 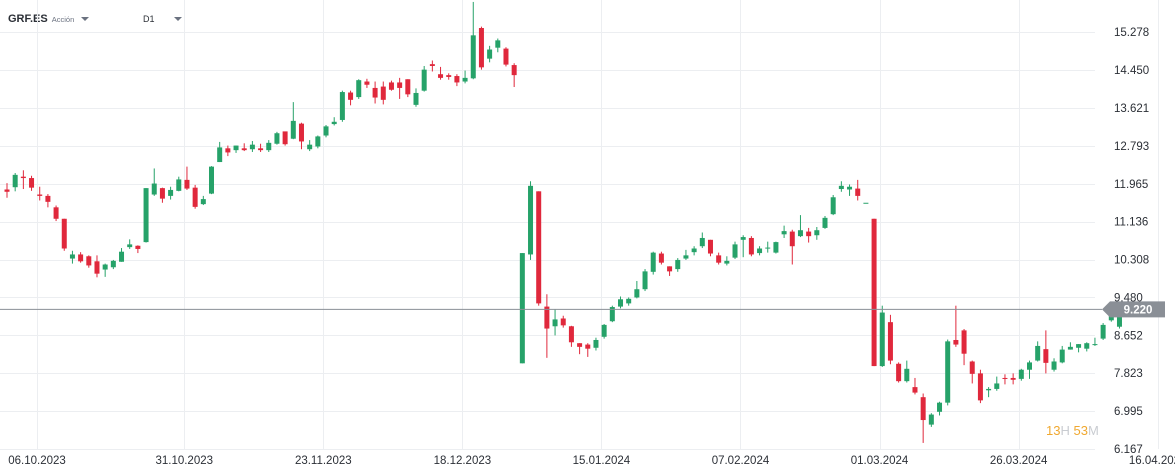 I want to click on timeframe-selector: D1, so click(x=162, y=19).